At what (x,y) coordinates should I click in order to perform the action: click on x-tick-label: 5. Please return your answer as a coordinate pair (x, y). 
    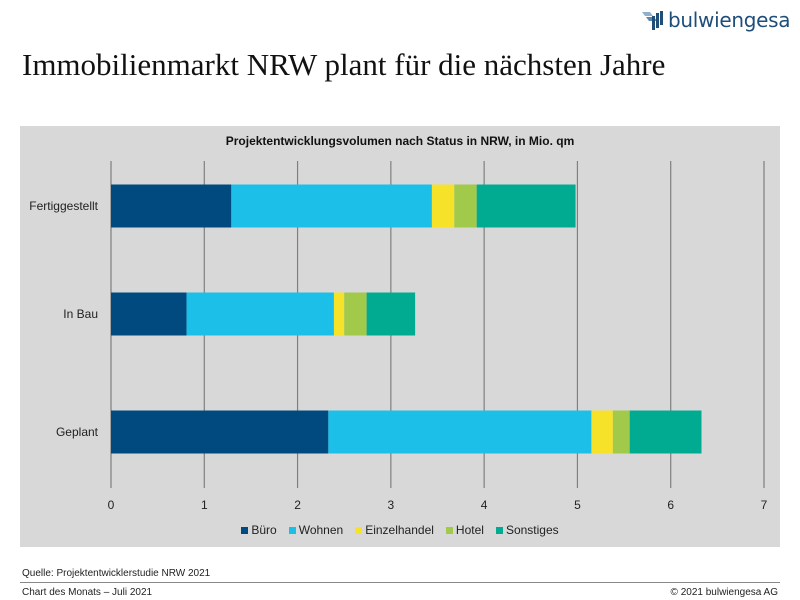
    Looking at the image, I should click on (577, 505).